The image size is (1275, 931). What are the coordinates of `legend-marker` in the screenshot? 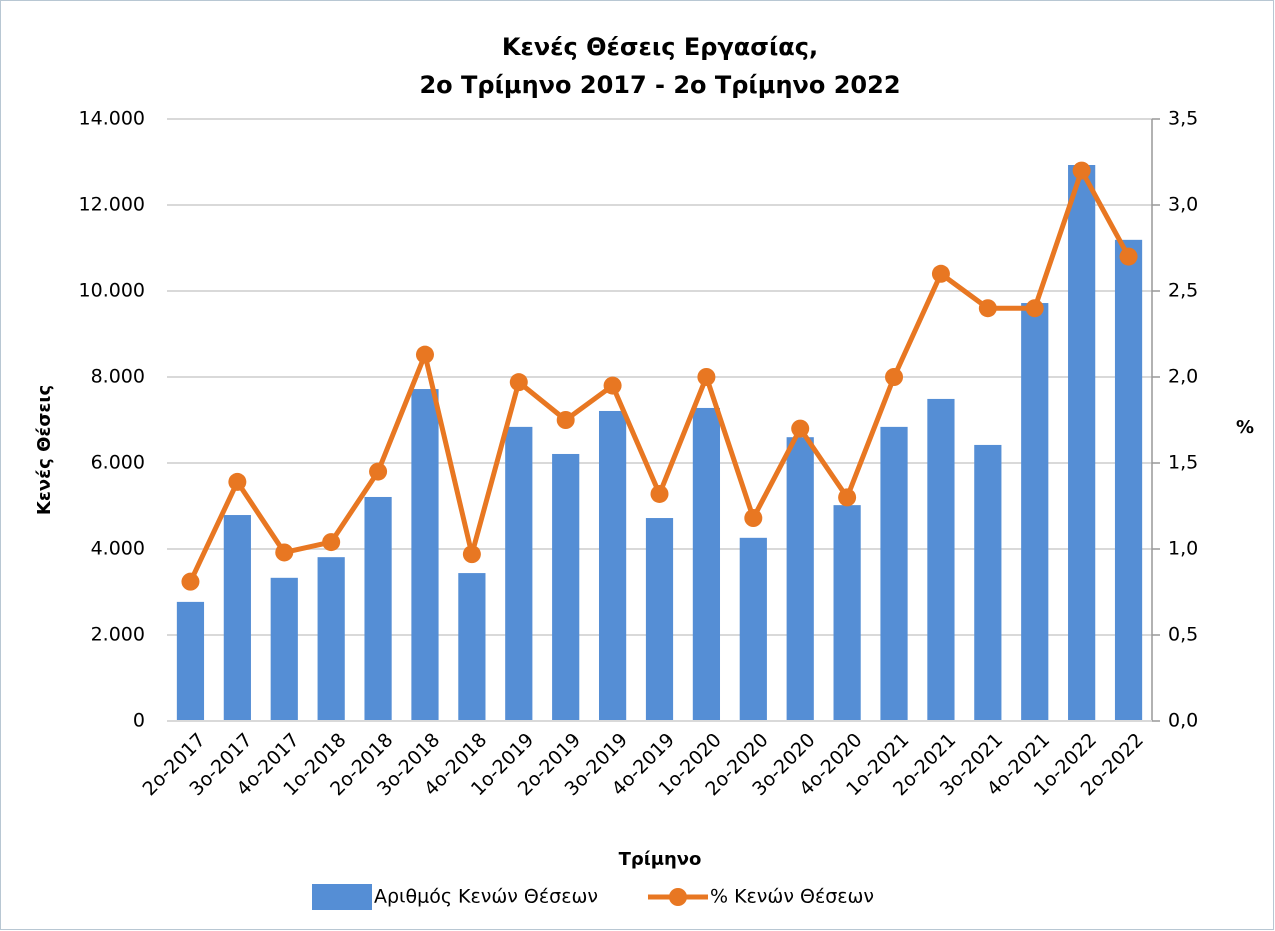 It's located at (677, 897).